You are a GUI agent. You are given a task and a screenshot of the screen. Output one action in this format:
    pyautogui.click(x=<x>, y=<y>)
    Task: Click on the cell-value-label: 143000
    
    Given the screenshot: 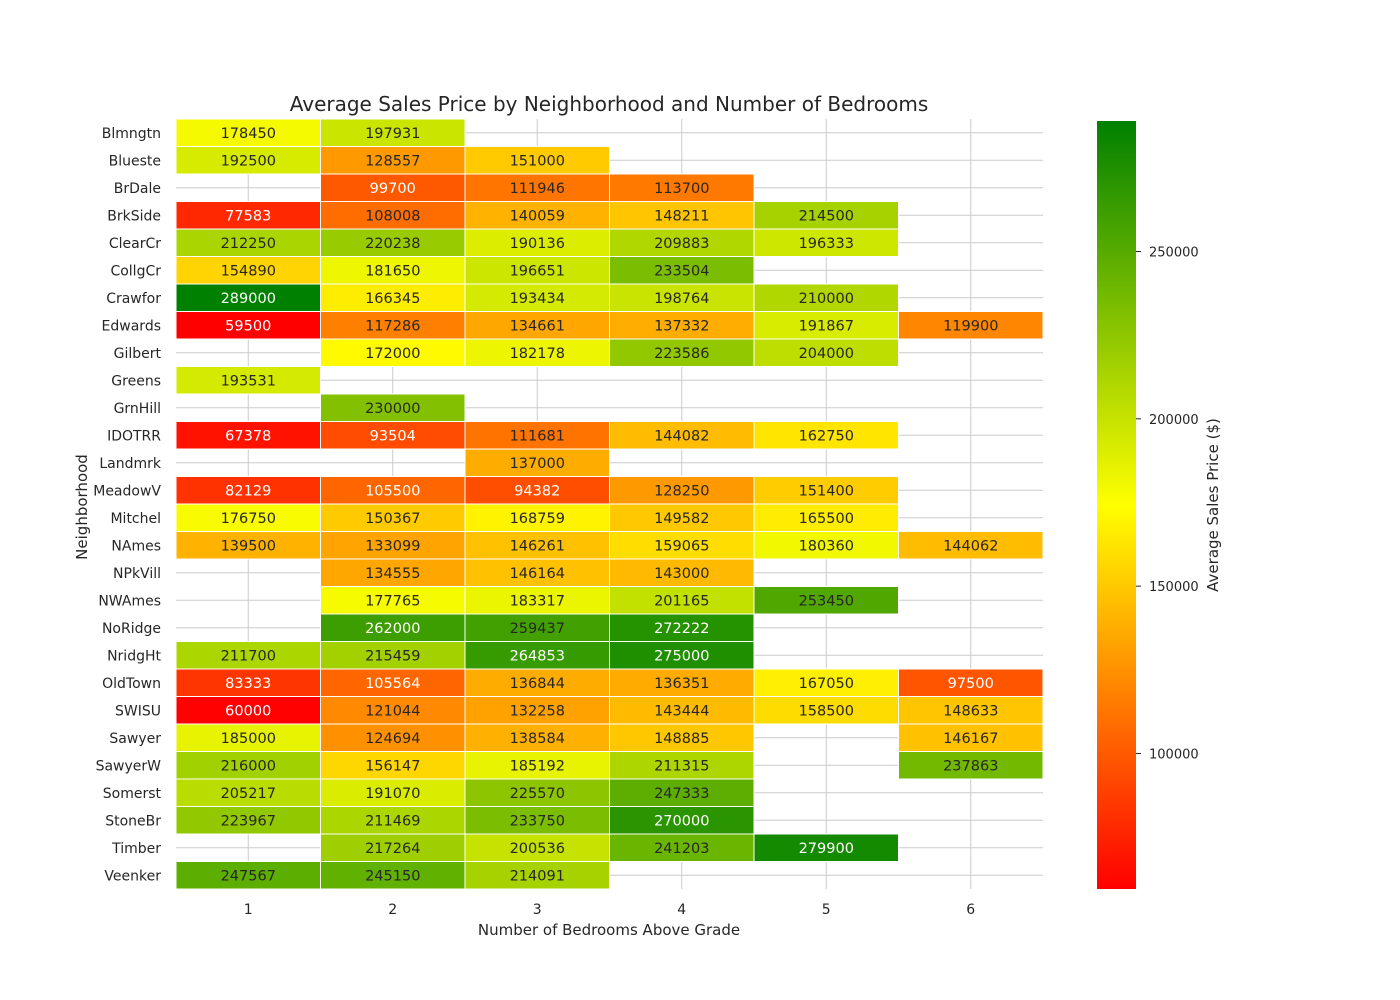 What is the action you would take?
    pyautogui.click(x=681, y=574)
    